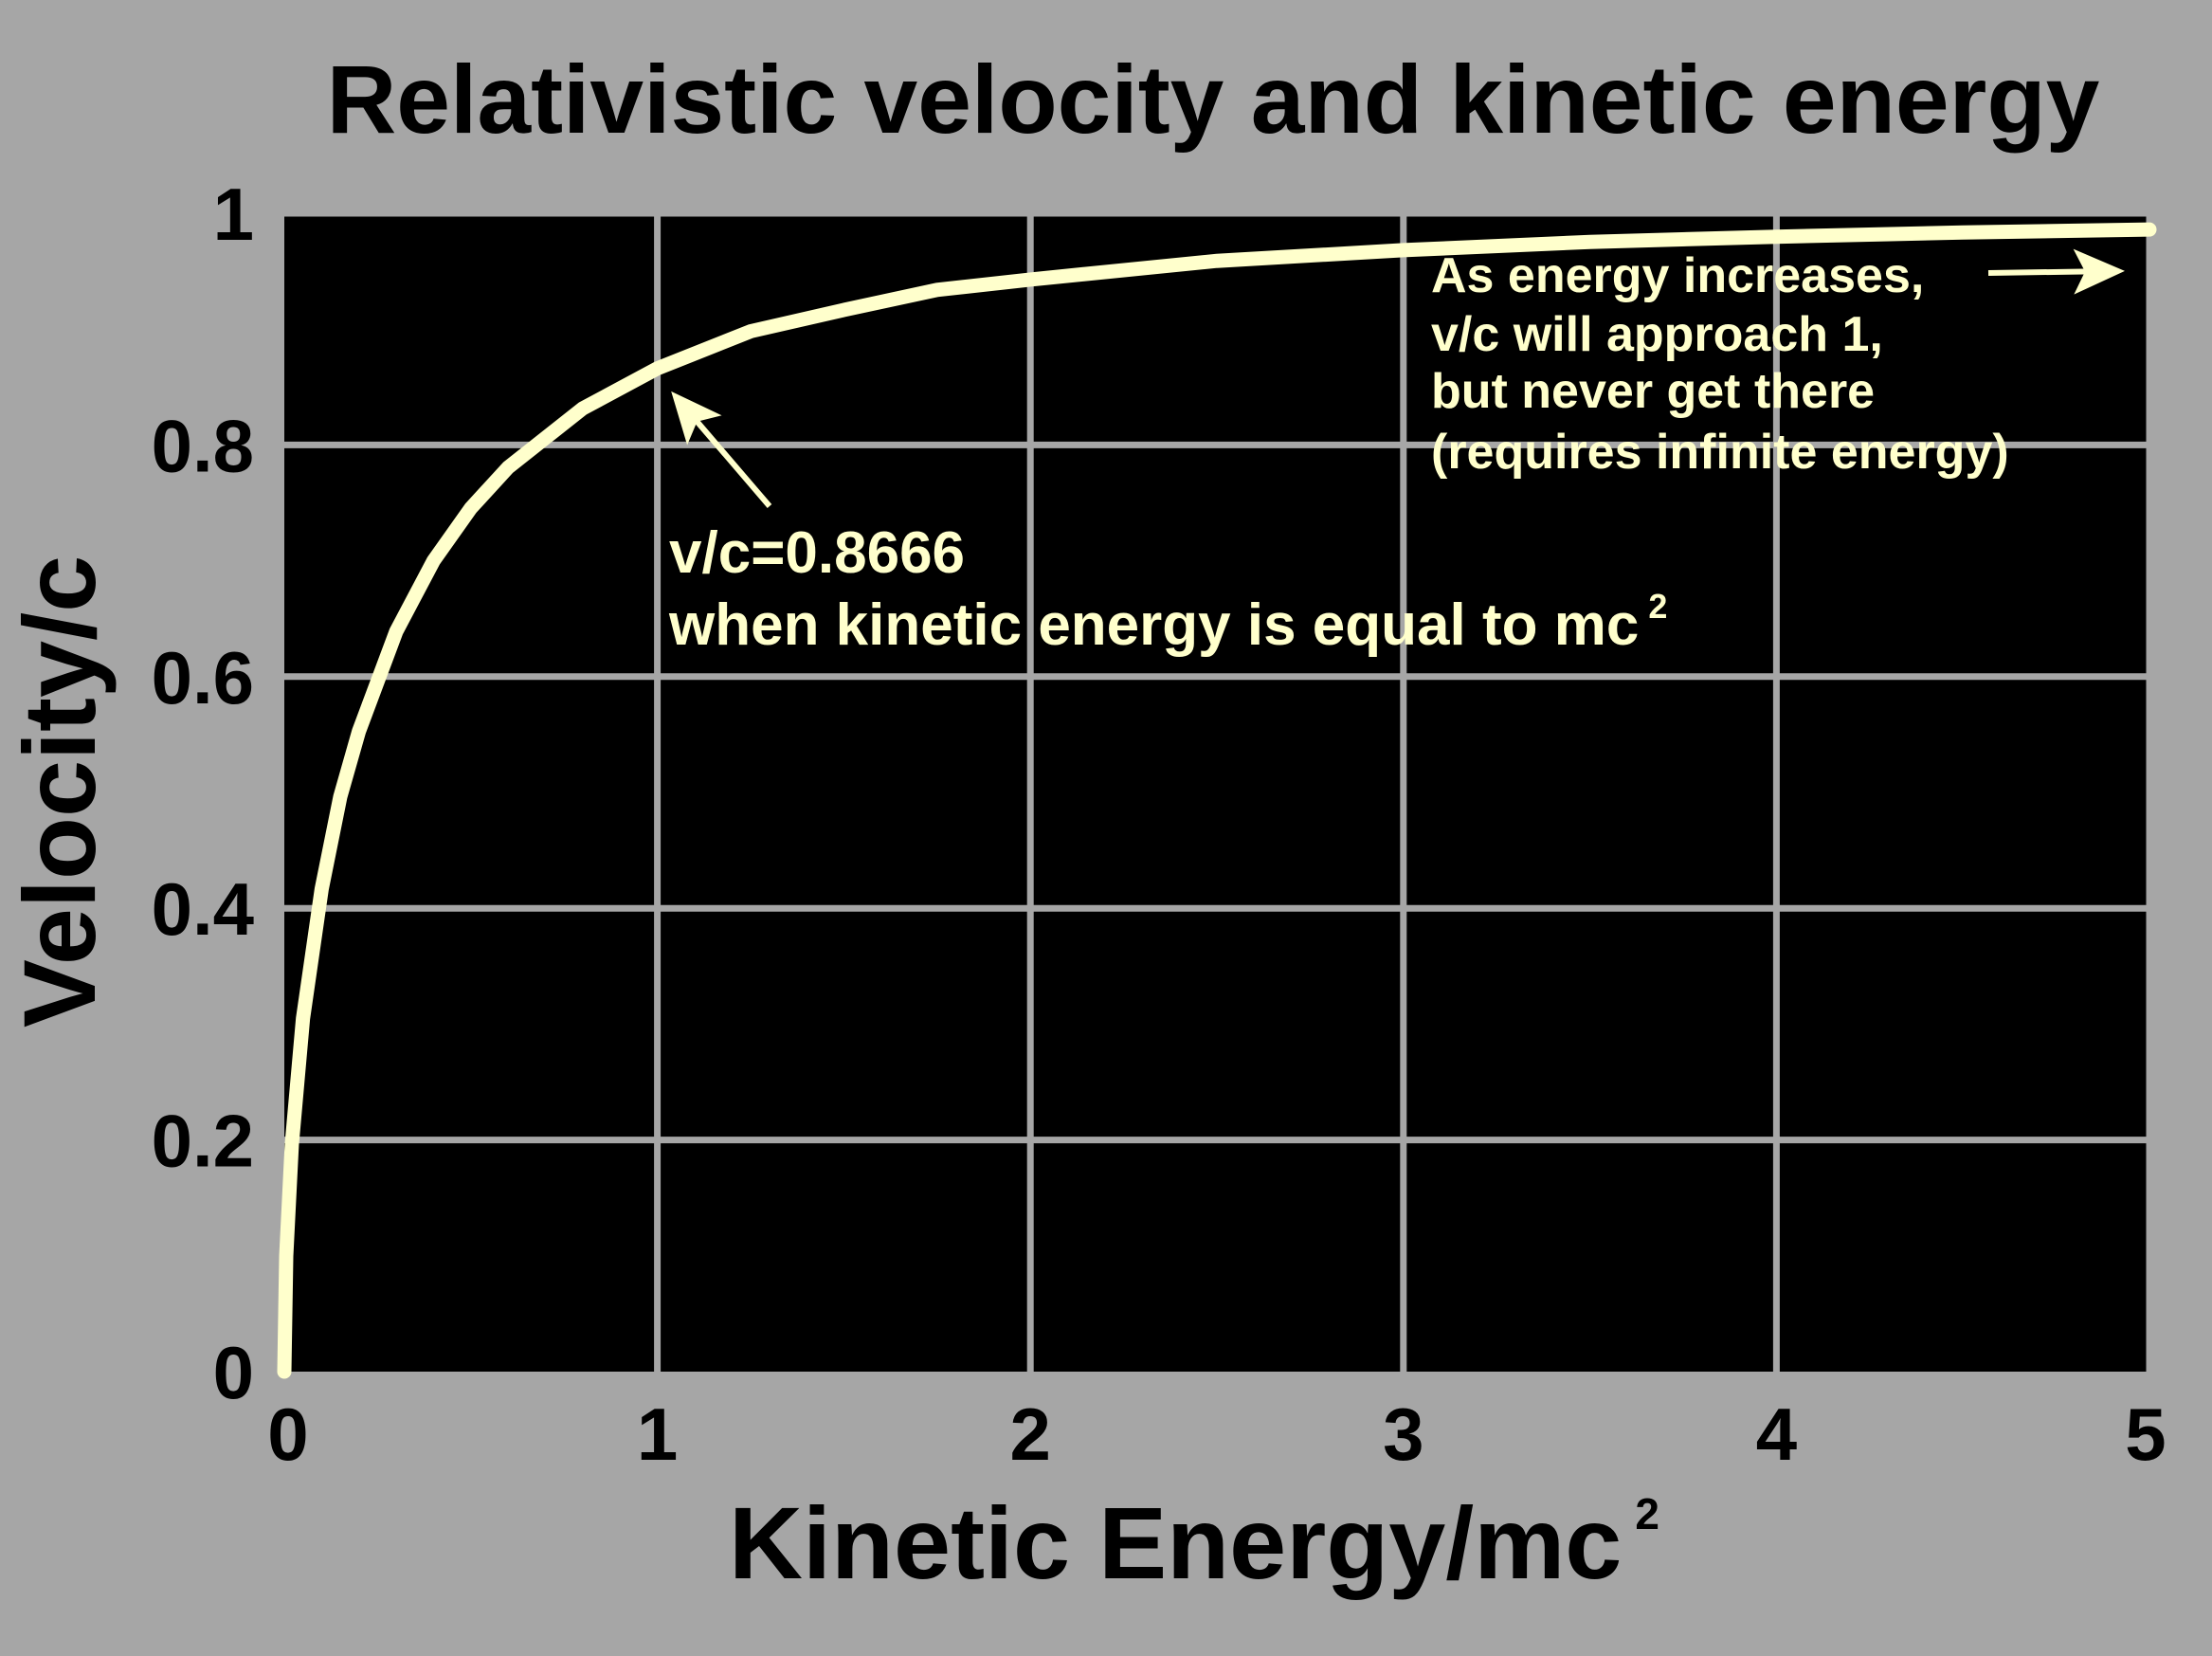 This screenshot has width=2212, height=1656. What do you see at coordinates (1403, 1434) in the screenshot?
I see `x-tick-label: 3` at bounding box center [1403, 1434].